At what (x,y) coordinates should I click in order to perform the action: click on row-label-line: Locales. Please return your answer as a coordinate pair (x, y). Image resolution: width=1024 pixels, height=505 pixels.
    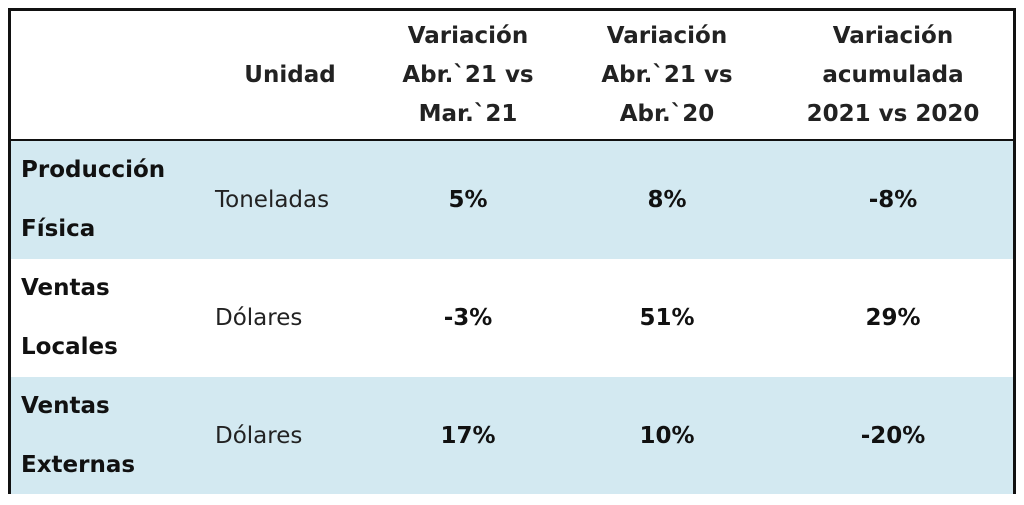
    Looking at the image, I should click on (69, 347).